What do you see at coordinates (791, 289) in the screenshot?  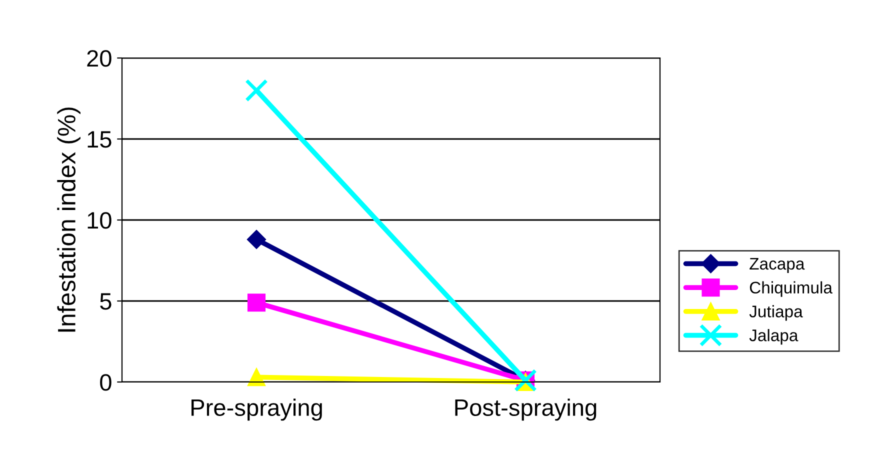 I see `legend-label: Chiquimula` at bounding box center [791, 289].